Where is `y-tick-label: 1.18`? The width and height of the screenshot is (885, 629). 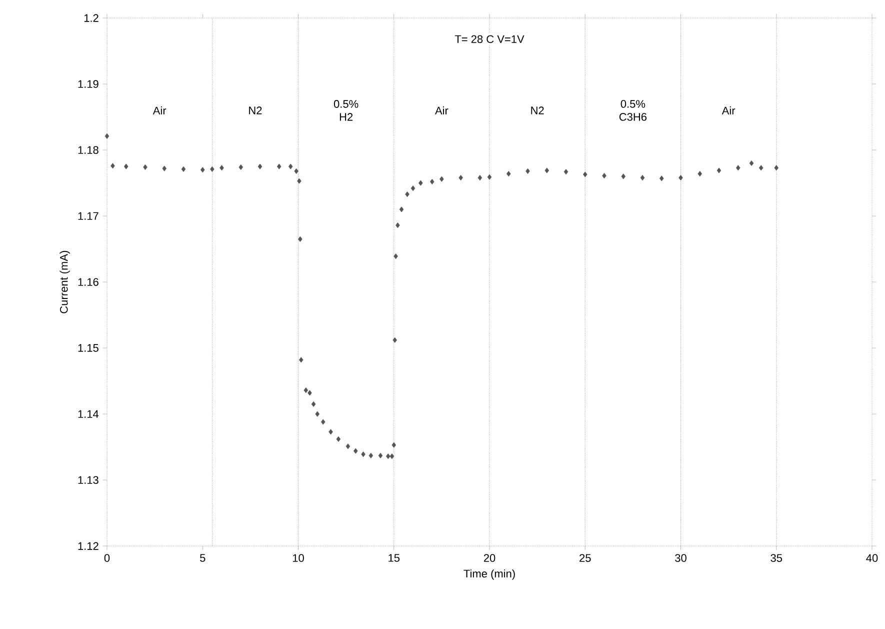
y-tick-label: 1.18 is located at coordinates (88, 150).